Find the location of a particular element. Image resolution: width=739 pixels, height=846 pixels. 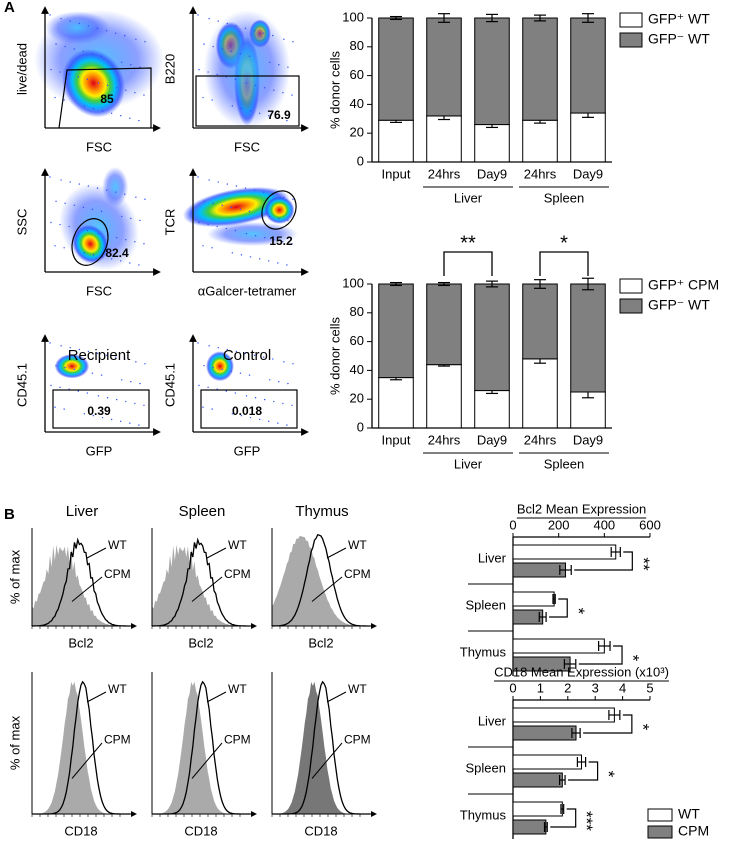

y-axis-label: CD45.1 is located at coordinates (169, 385).